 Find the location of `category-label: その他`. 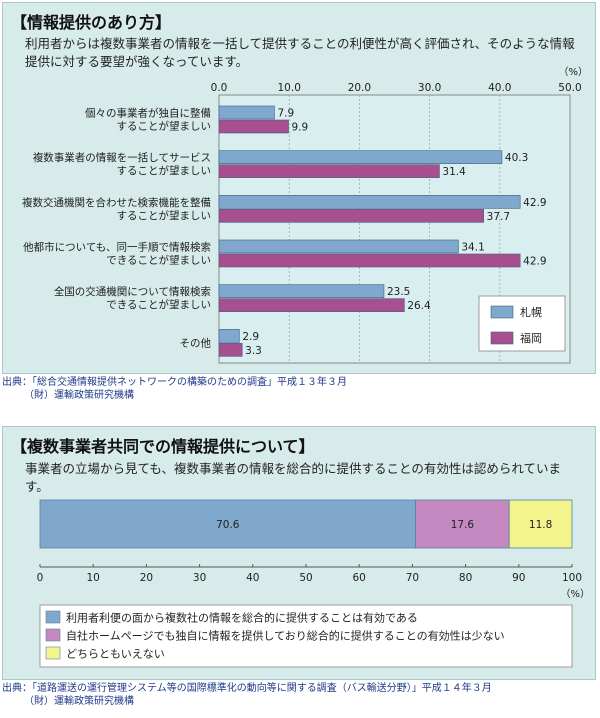

category-label: その他 is located at coordinates (196, 342).